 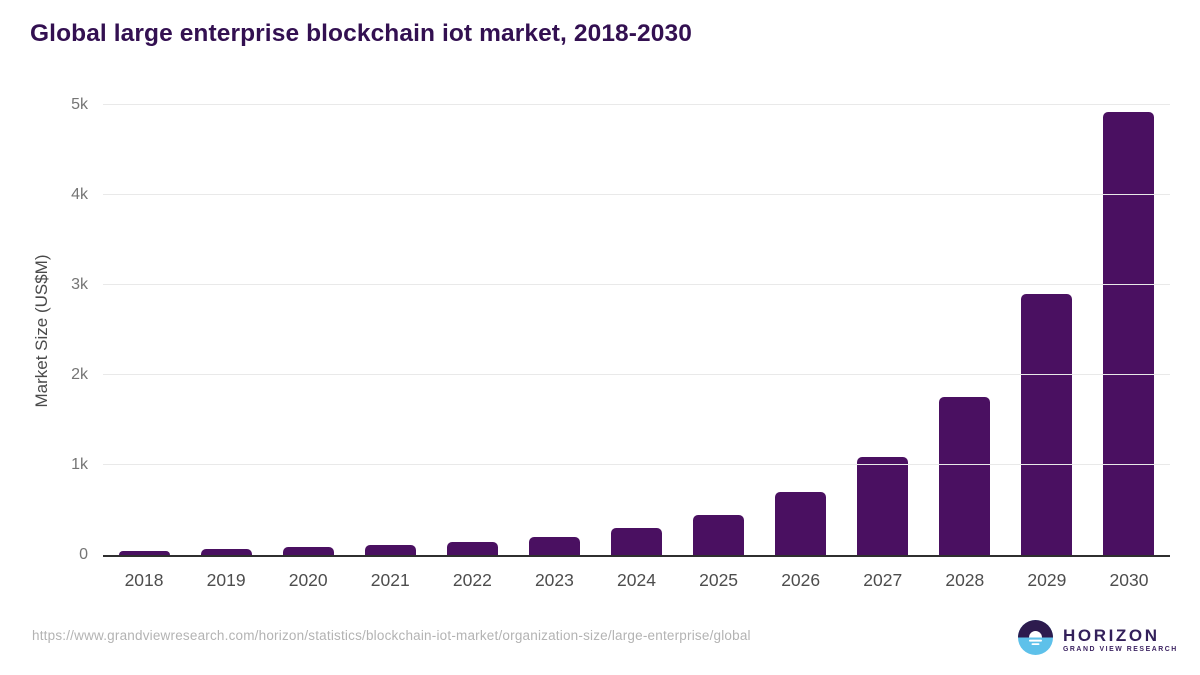 What do you see at coordinates (1035, 640) in the screenshot?
I see `horizon-sunset-icon` at bounding box center [1035, 640].